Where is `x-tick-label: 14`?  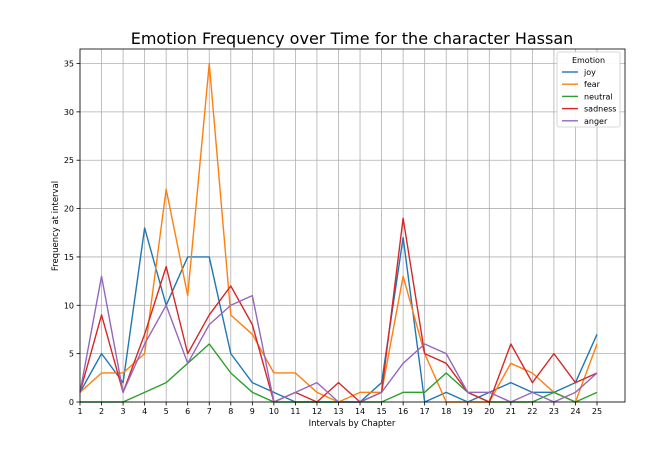
x-tick-label: 14 is located at coordinates (360, 411).